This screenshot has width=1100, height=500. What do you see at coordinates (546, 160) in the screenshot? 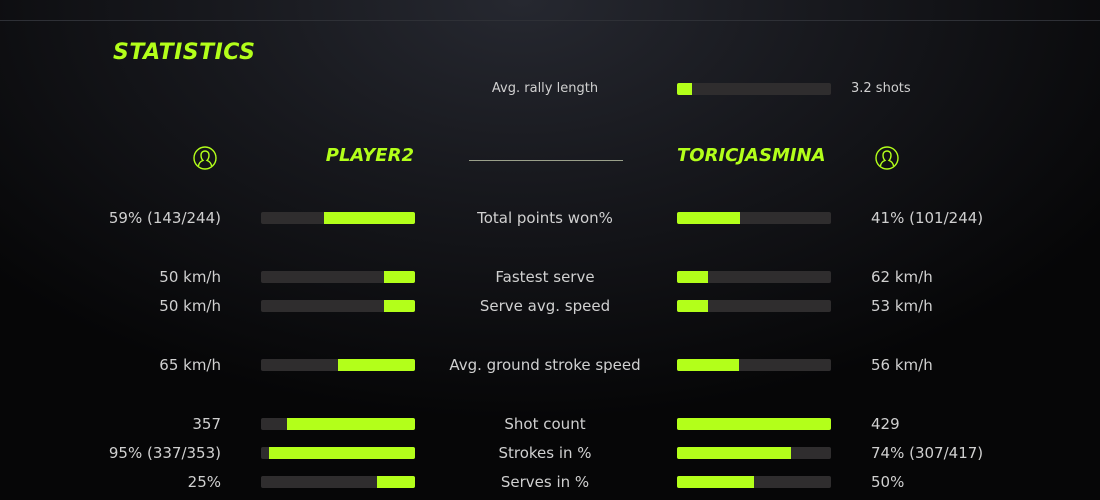
I see `header-divider` at bounding box center [546, 160].